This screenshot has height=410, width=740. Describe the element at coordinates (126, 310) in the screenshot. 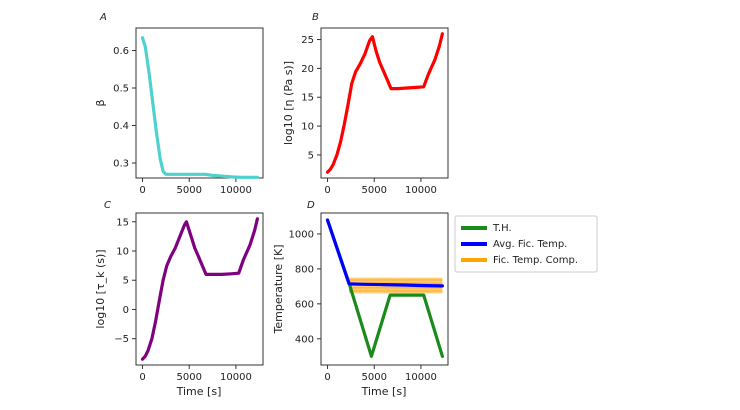

I see `panel-c-ytick-label: 0` at that location.